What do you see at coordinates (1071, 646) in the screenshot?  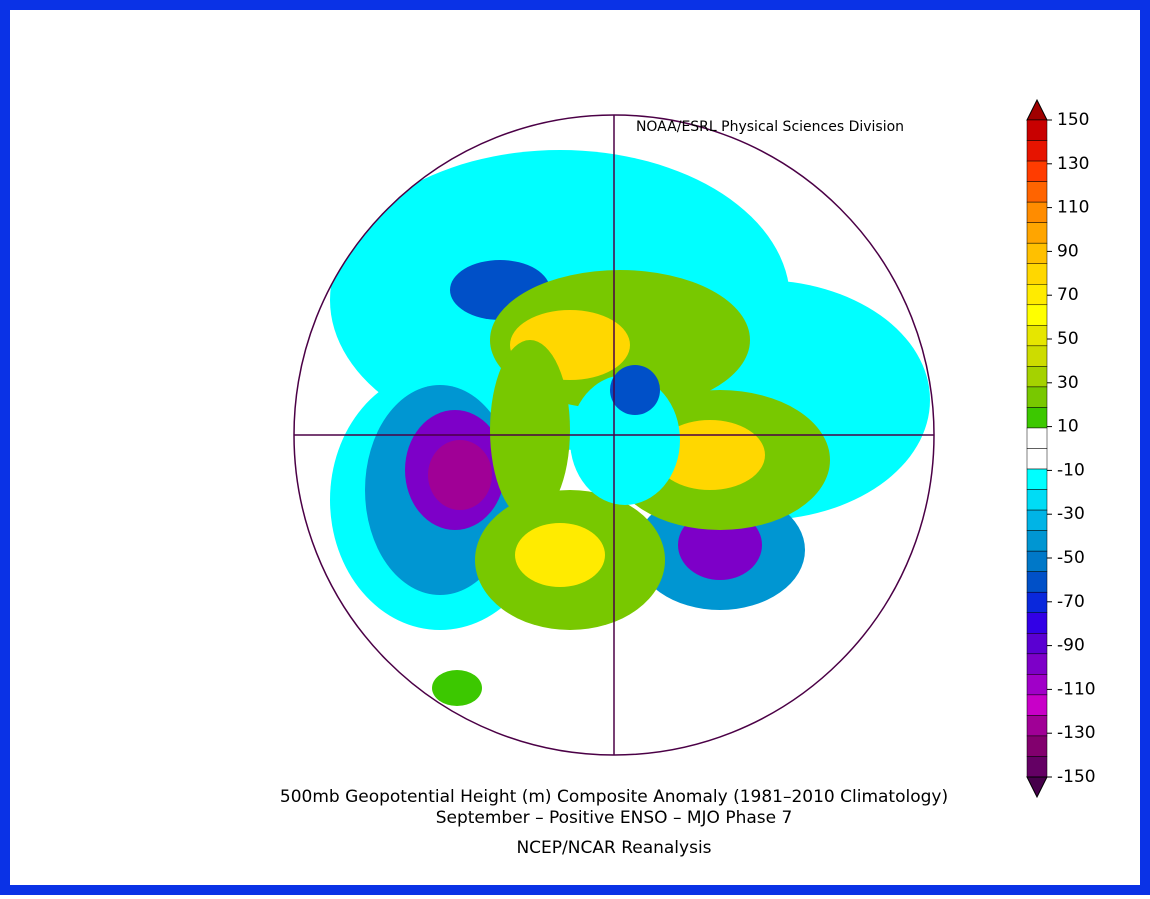 I see `colorbar-label: -90` at bounding box center [1071, 646].